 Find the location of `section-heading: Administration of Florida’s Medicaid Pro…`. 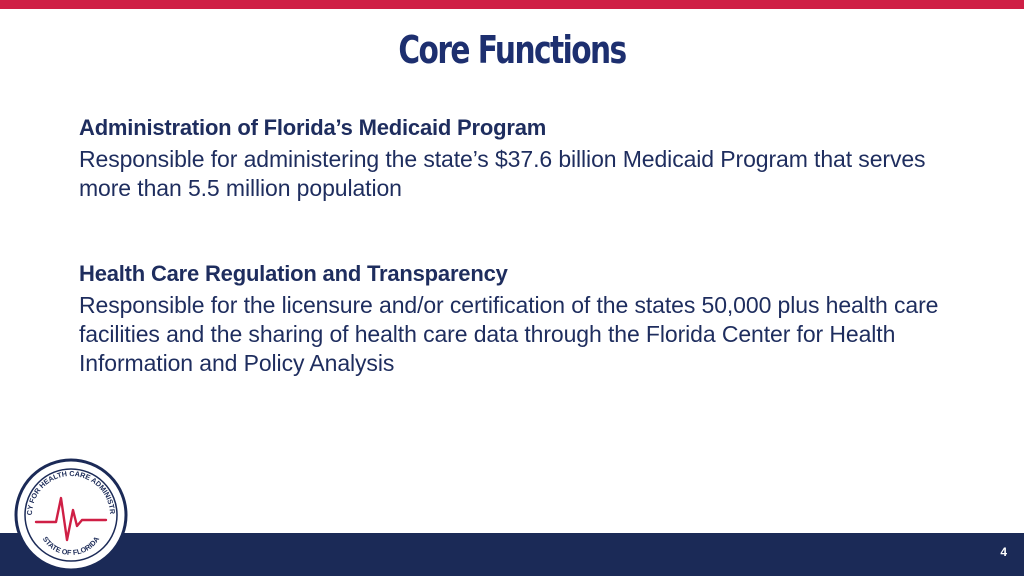

section-heading: Administration of Florida’s Medicaid Pro… is located at coordinates (313, 127).